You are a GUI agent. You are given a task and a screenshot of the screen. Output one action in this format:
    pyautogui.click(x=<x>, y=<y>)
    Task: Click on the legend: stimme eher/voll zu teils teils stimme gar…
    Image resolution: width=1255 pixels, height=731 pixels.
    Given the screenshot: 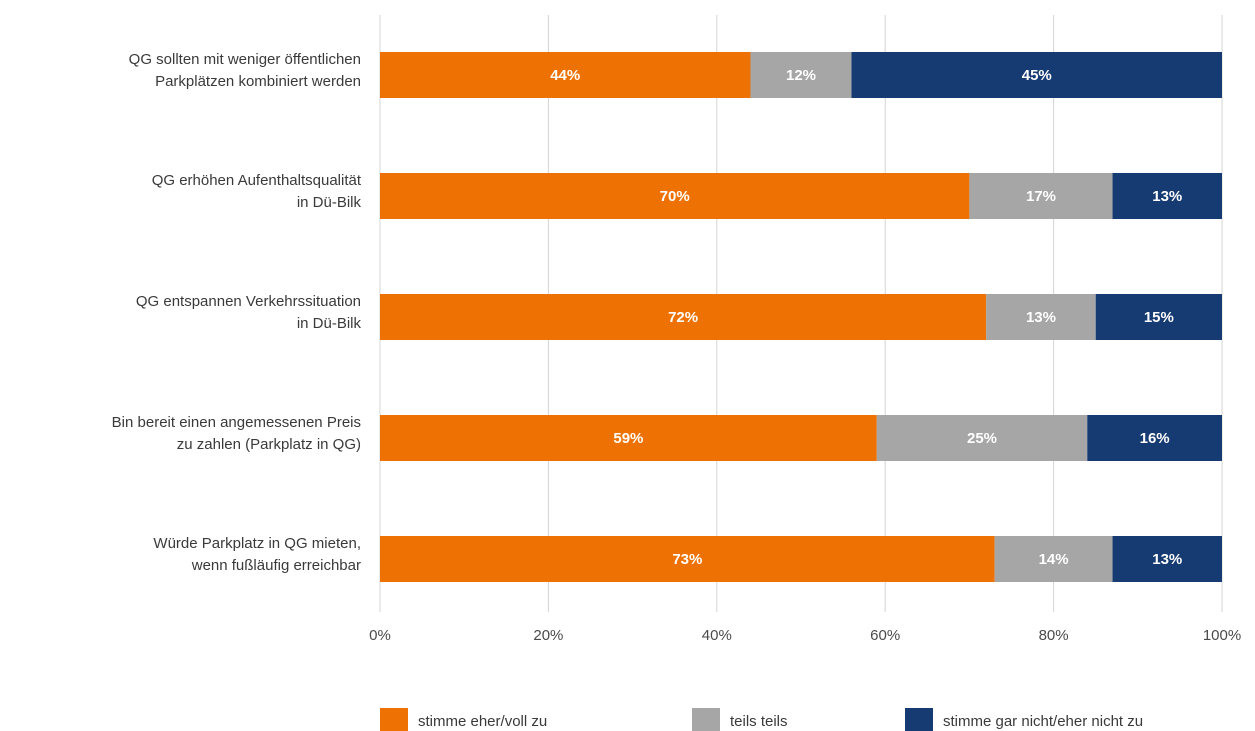 What is the action you would take?
    pyautogui.click(x=761, y=719)
    